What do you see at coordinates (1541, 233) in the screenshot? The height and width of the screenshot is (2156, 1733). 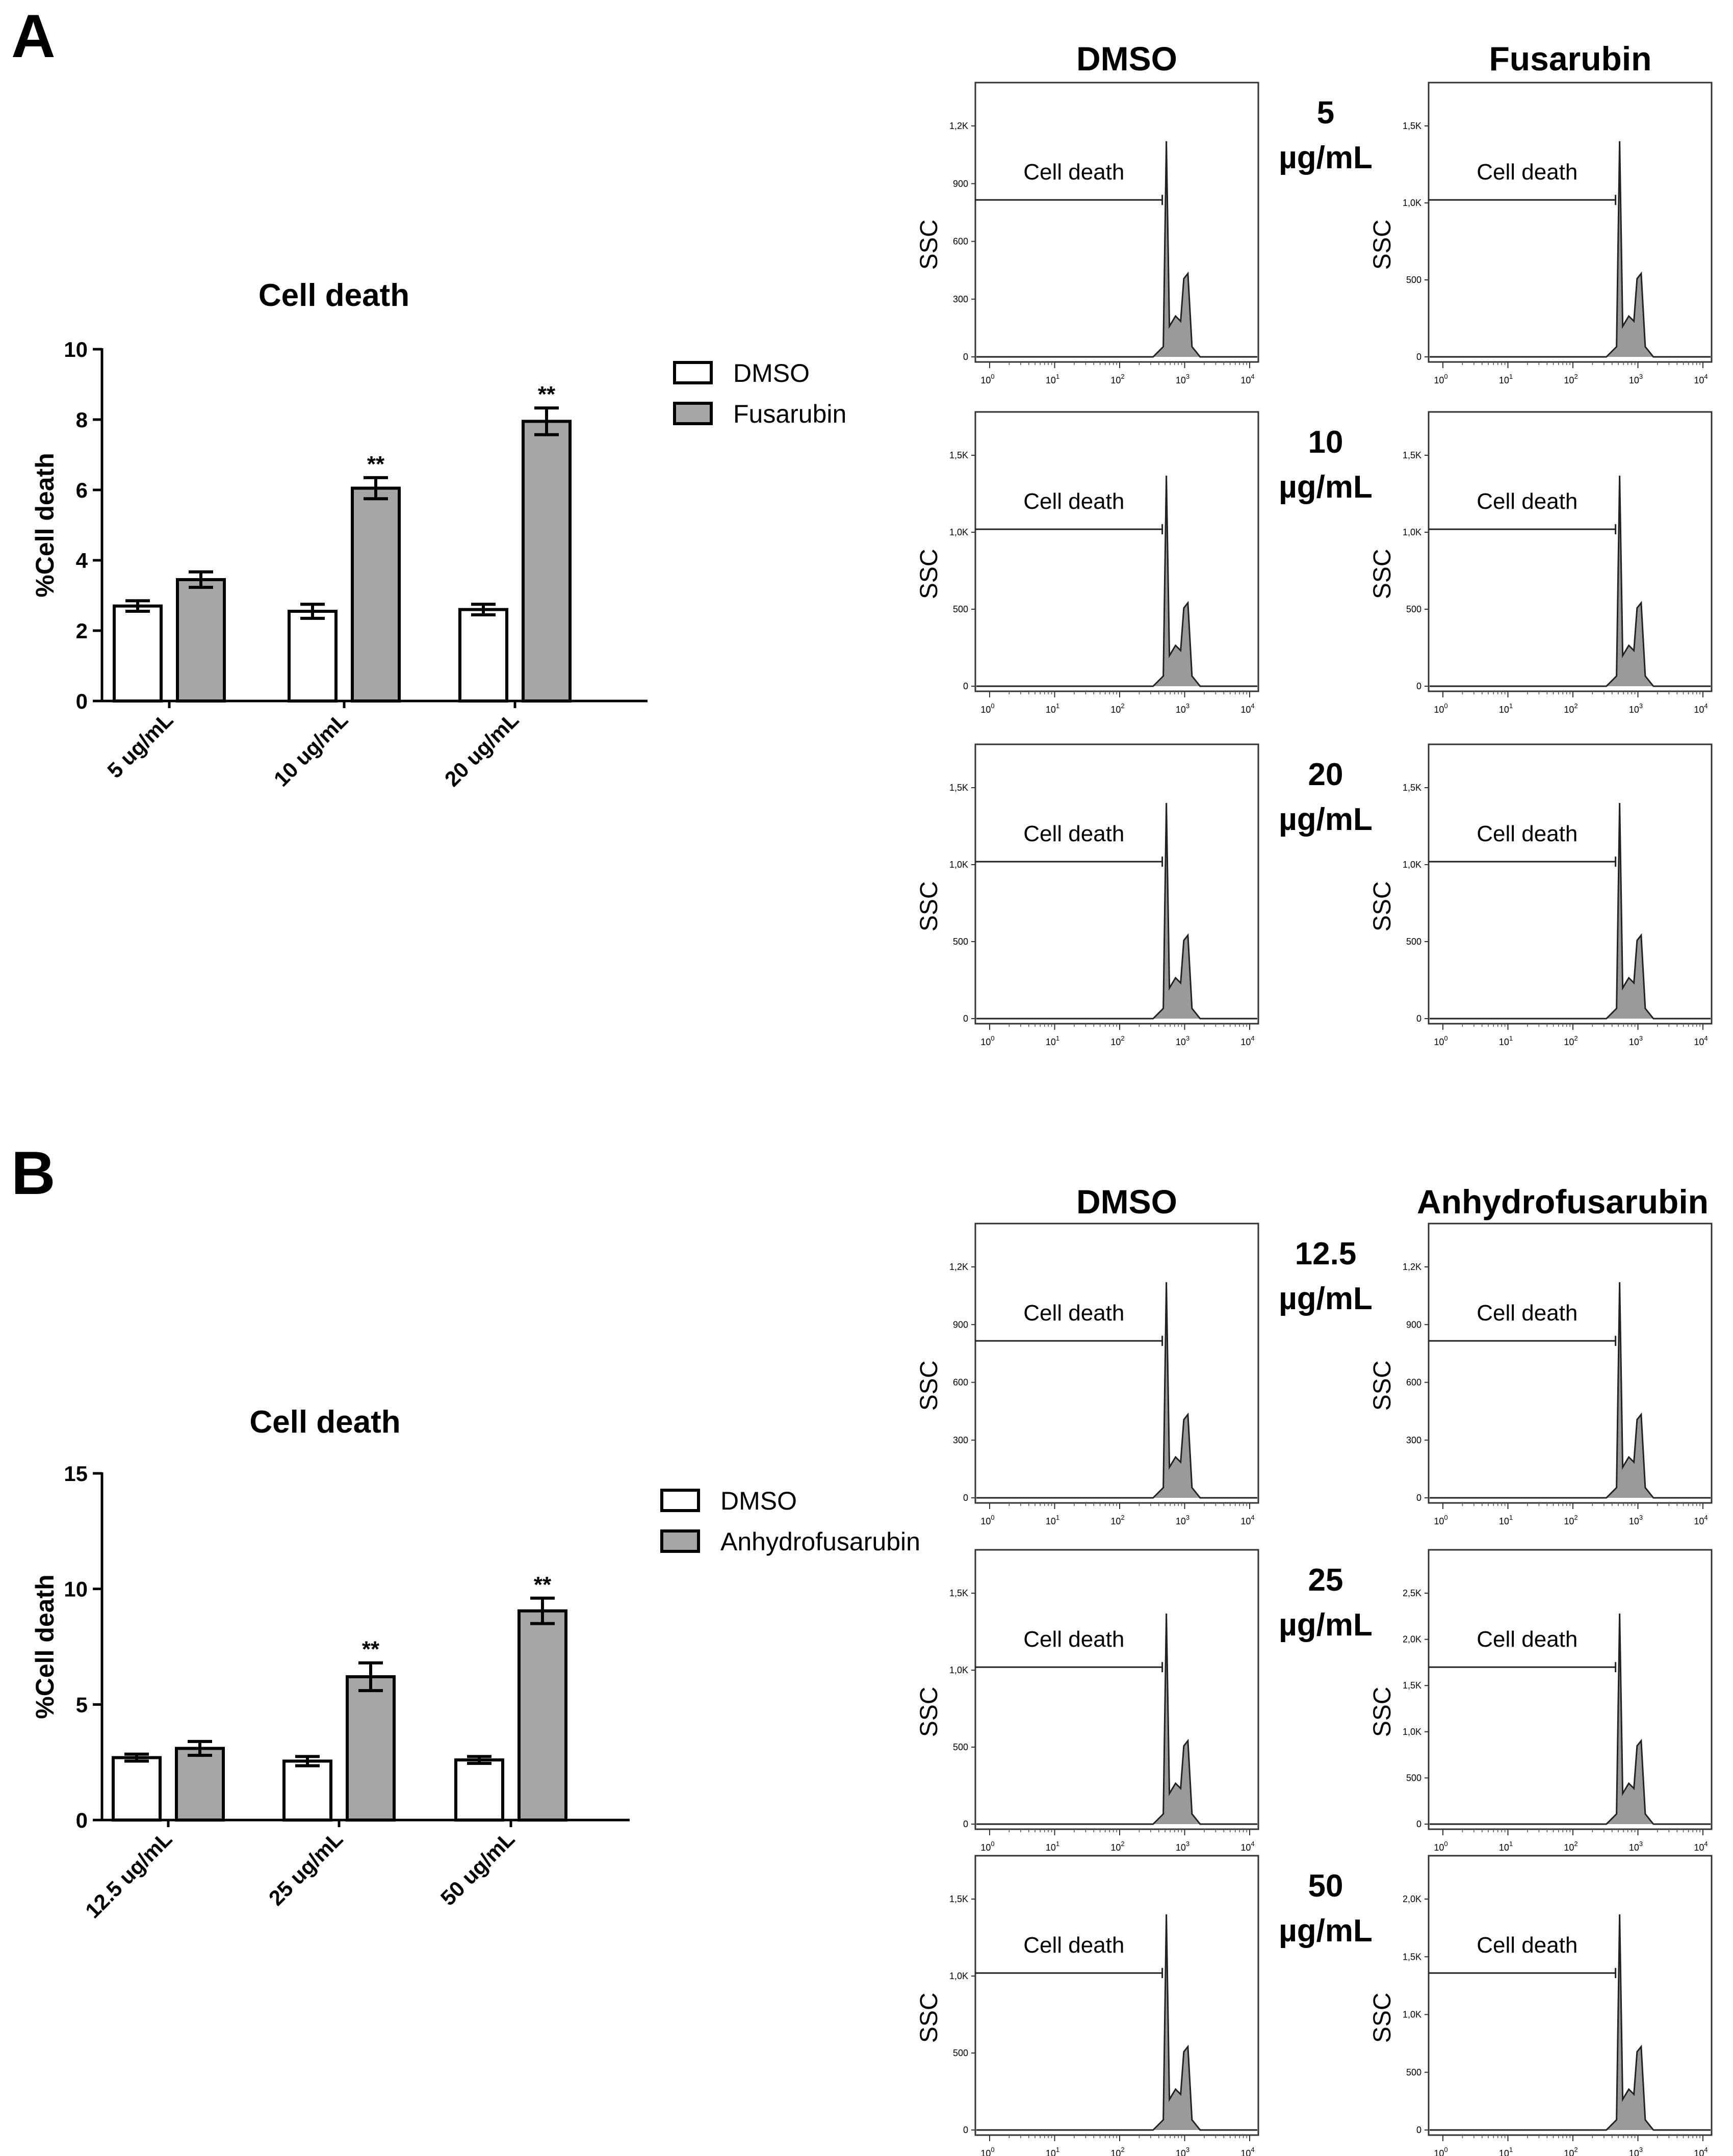 I see `histogram-right: 0 500 1,0K 1,5K SSC 100 10¹ 10² 10³ 10⁴ Cell death` at bounding box center [1541, 233].